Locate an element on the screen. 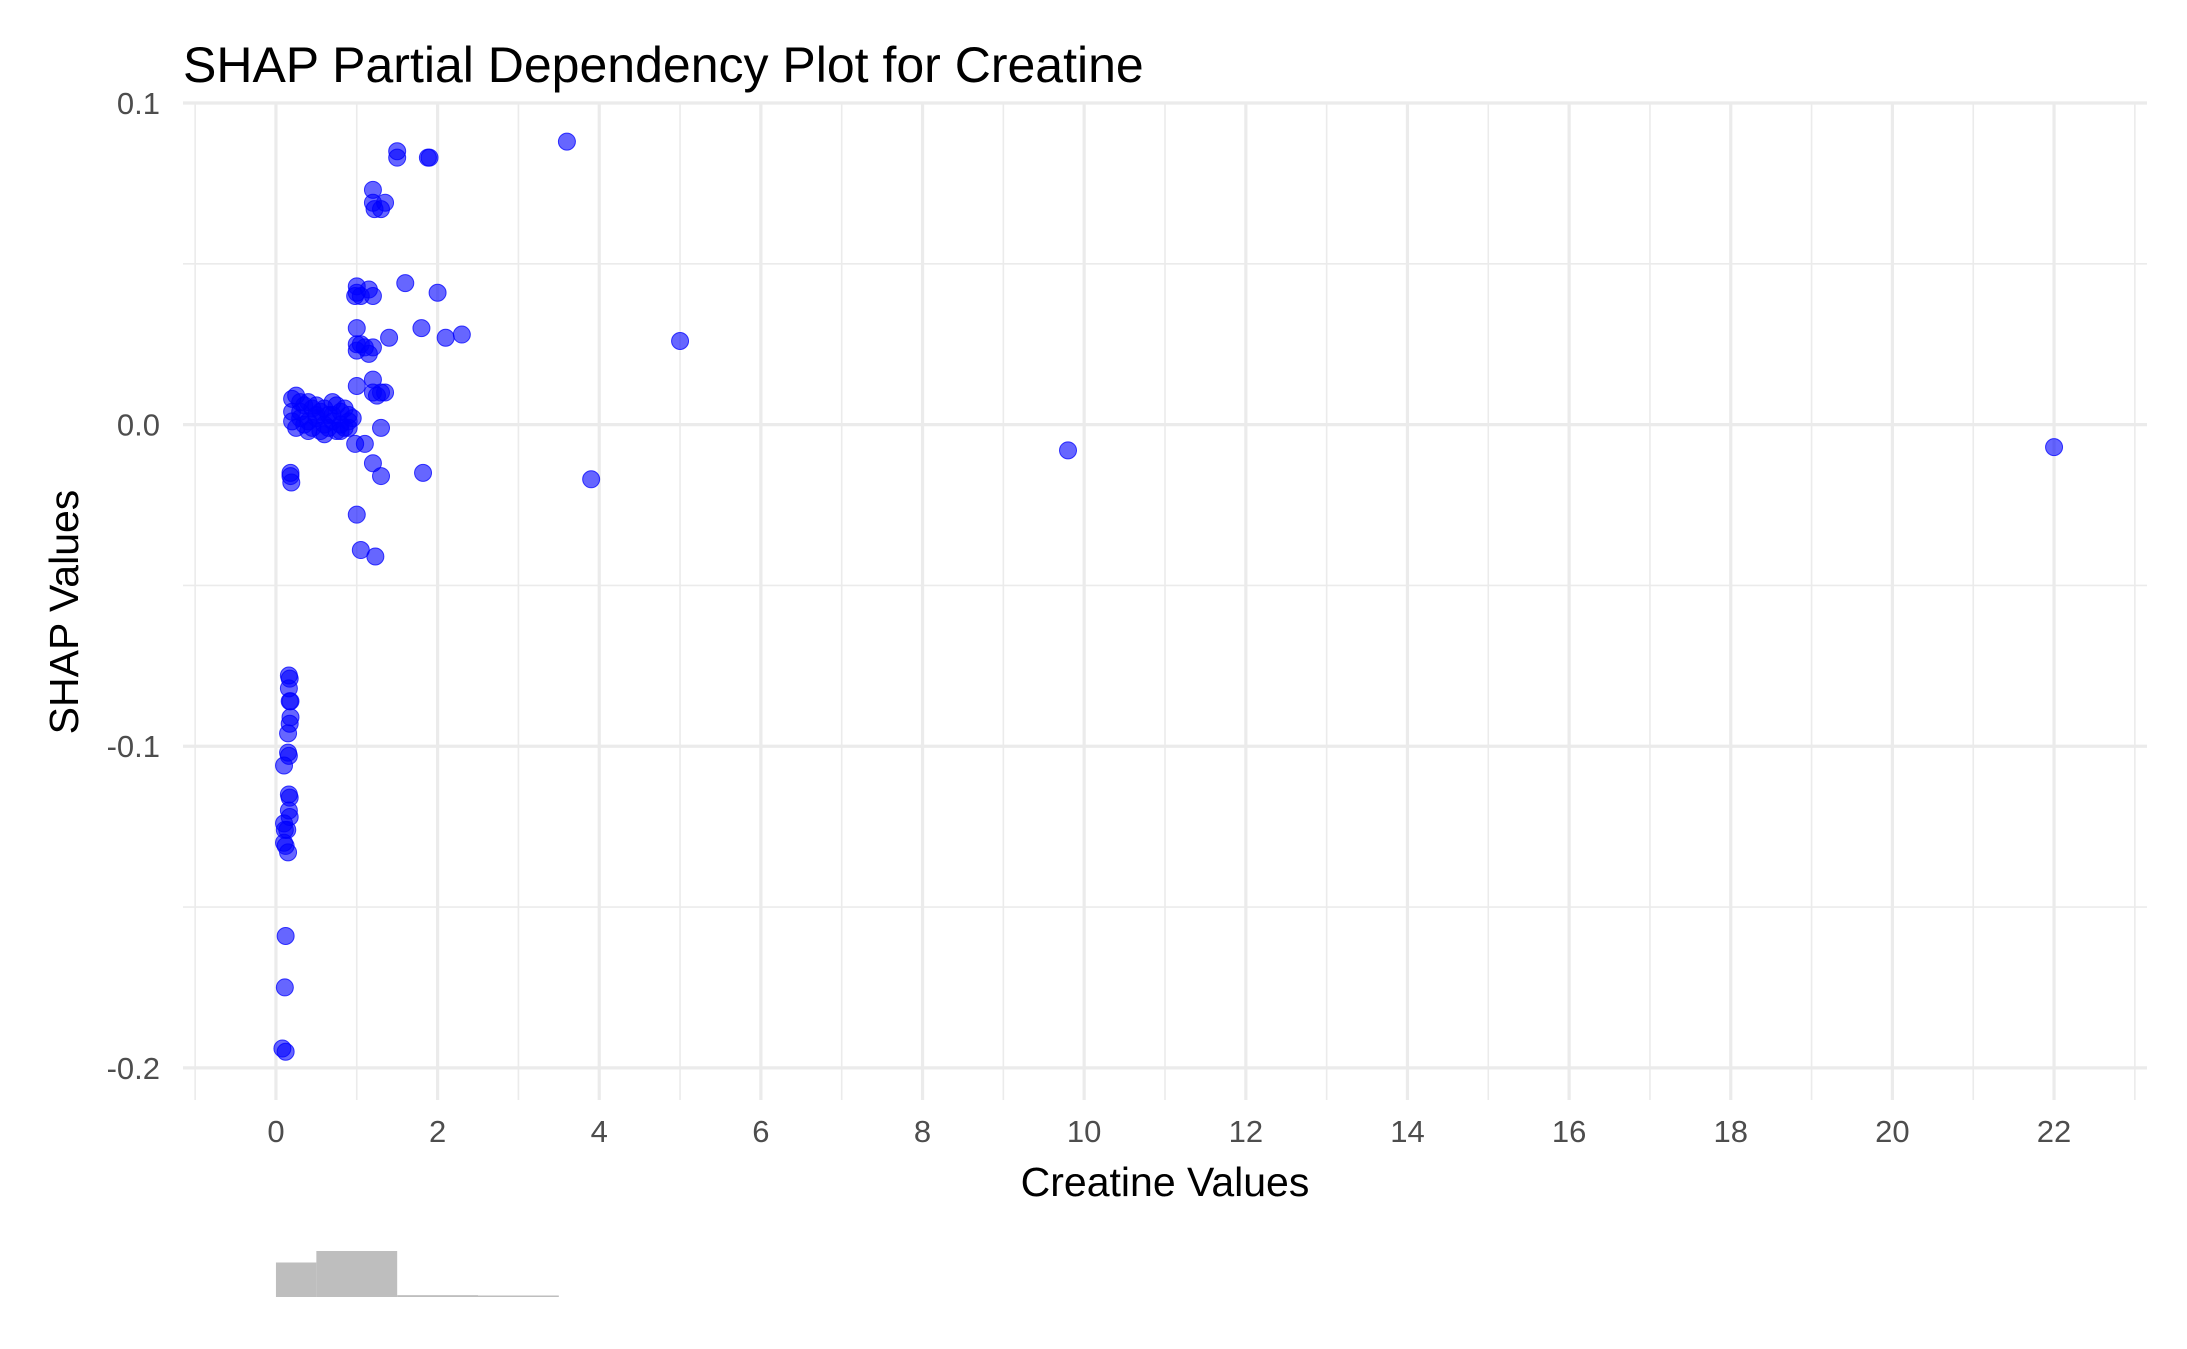  x-tick-label: 8 is located at coordinates (922, 1131).